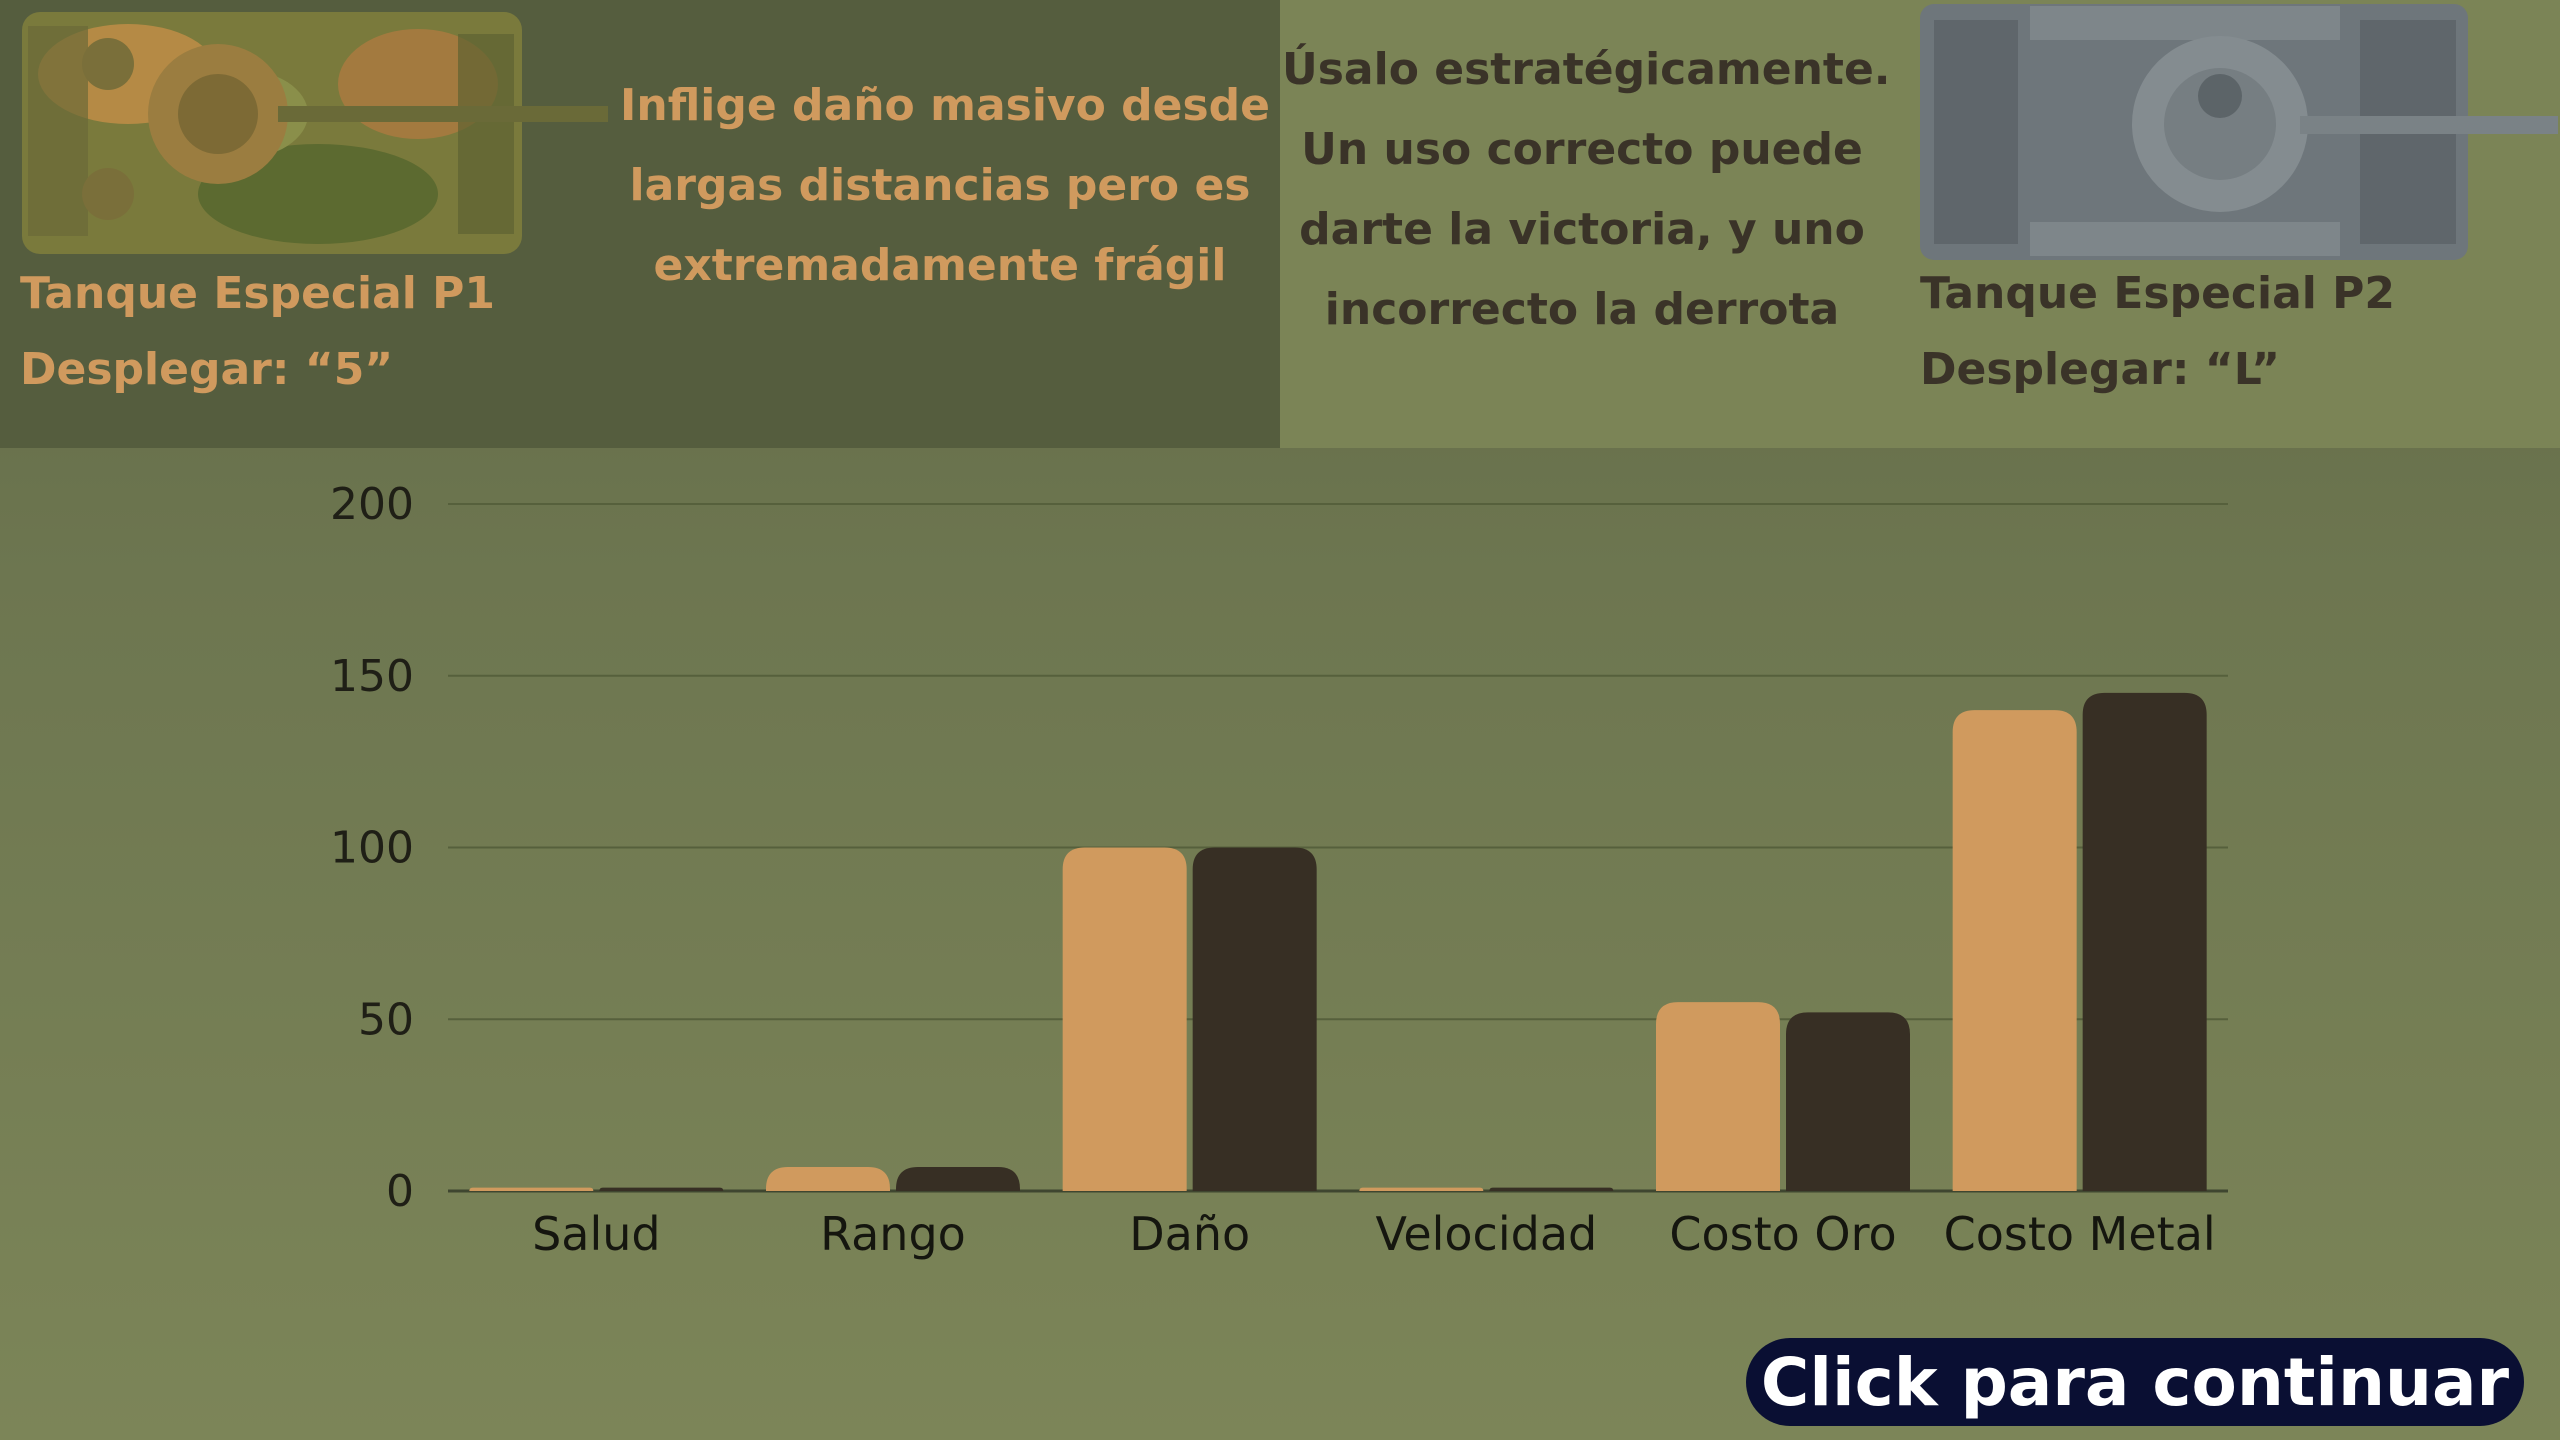 This screenshot has height=1440, width=2560. What do you see at coordinates (2158, 293) in the screenshot?
I see `tank-p2-name: Tanque Especial P2` at bounding box center [2158, 293].